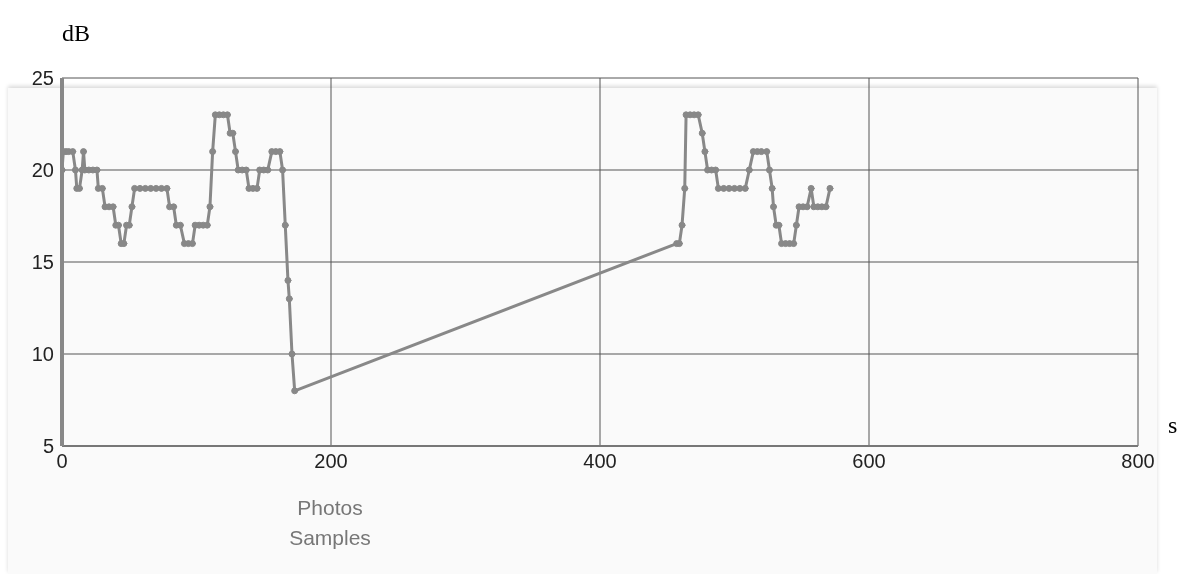 The image size is (1191, 574). I want to click on y-tick-label: 5, so click(48, 446).